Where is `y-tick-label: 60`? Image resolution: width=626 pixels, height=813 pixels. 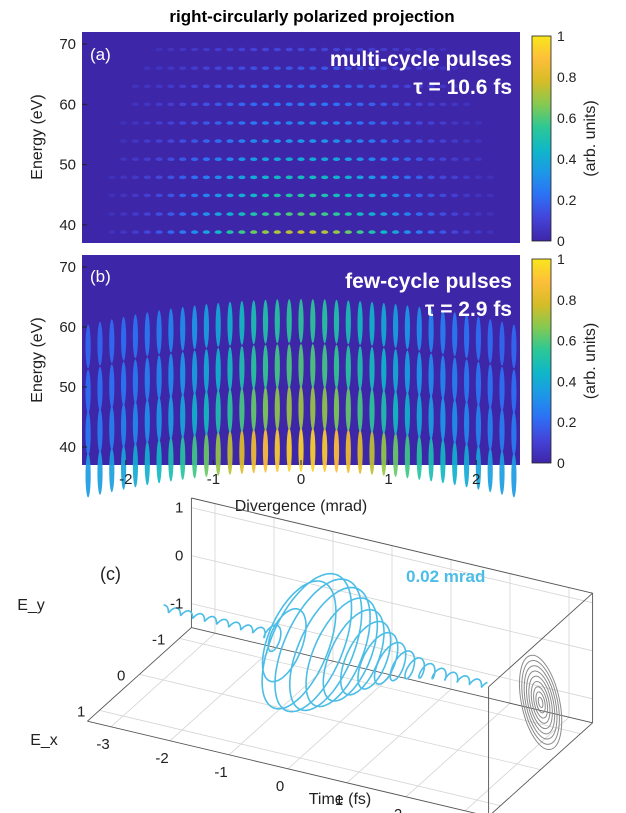
y-tick-label: 60 is located at coordinates (67, 327).